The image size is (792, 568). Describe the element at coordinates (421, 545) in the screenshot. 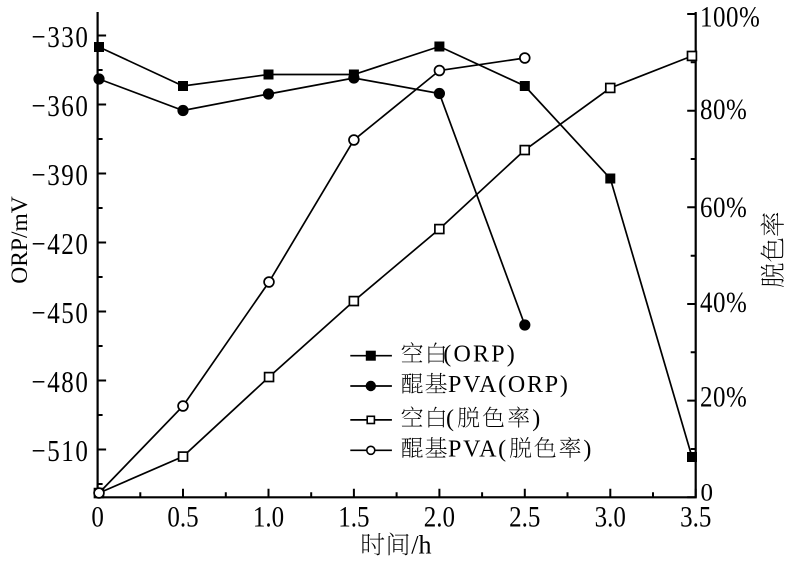

I see `svg-text: /h` at that location.